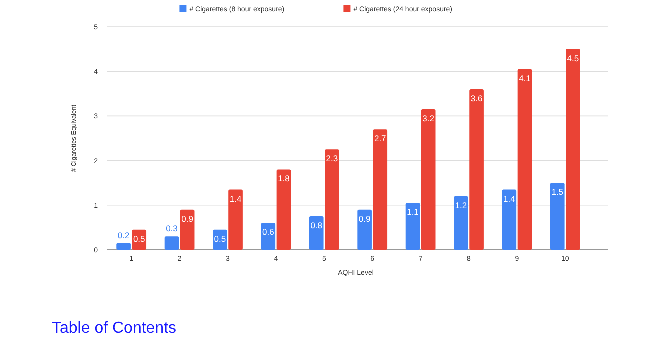  I want to click on data-label: 2.7, so click(380, 139).